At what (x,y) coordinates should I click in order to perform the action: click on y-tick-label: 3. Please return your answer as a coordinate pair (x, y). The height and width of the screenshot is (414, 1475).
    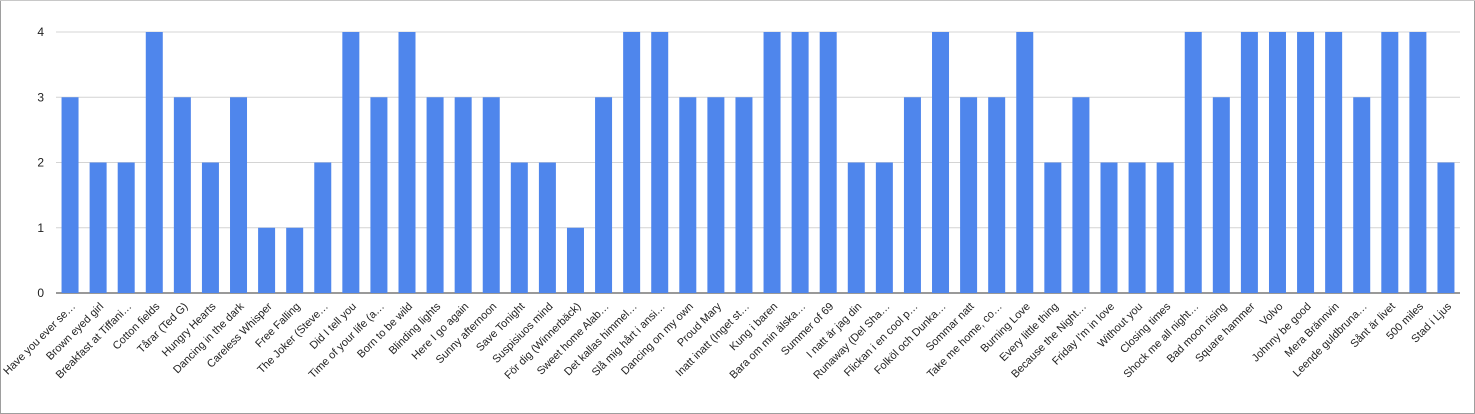
    Looking at the image, I should click on (40, 97).